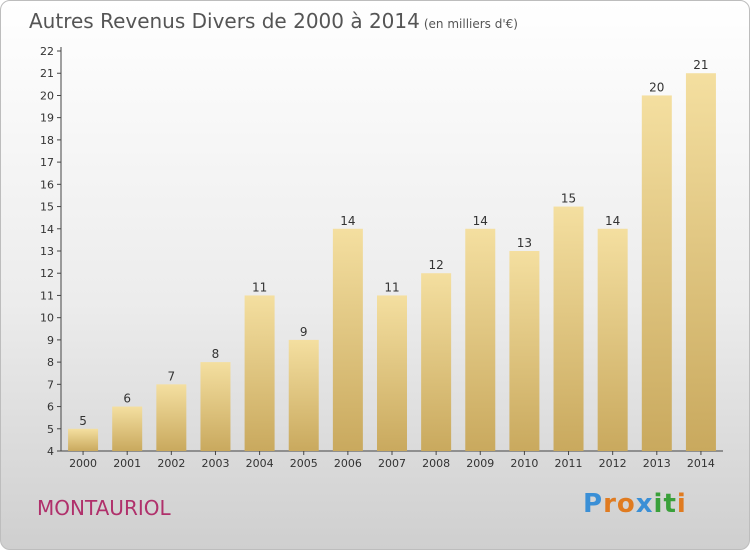 The height and width of the screenshot is (550, 750). What do you see at coordinates (568, 199) in the screenshot?
I see `data-label: 15` at bounding box center [568, 199].